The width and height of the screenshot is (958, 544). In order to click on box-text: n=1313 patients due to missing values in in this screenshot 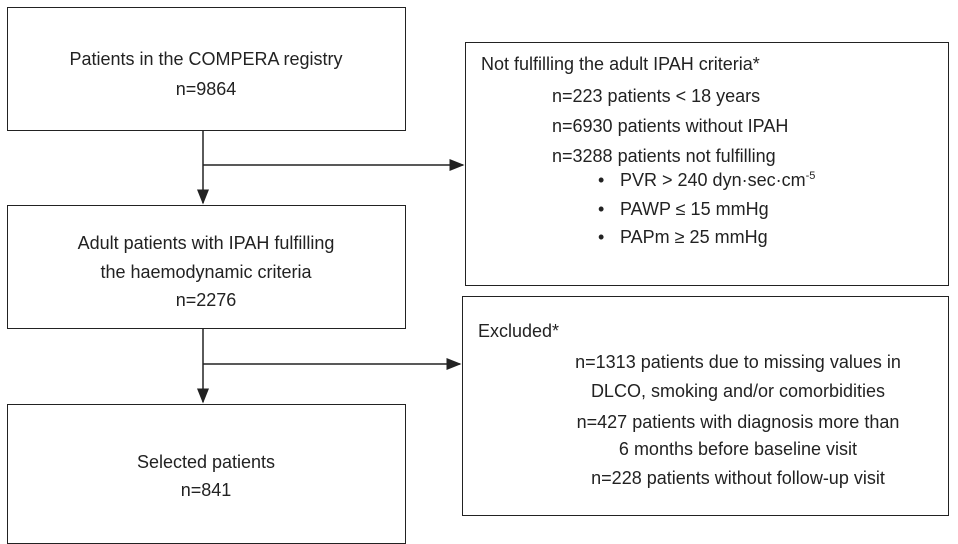, I will do `click(738, 362)`.